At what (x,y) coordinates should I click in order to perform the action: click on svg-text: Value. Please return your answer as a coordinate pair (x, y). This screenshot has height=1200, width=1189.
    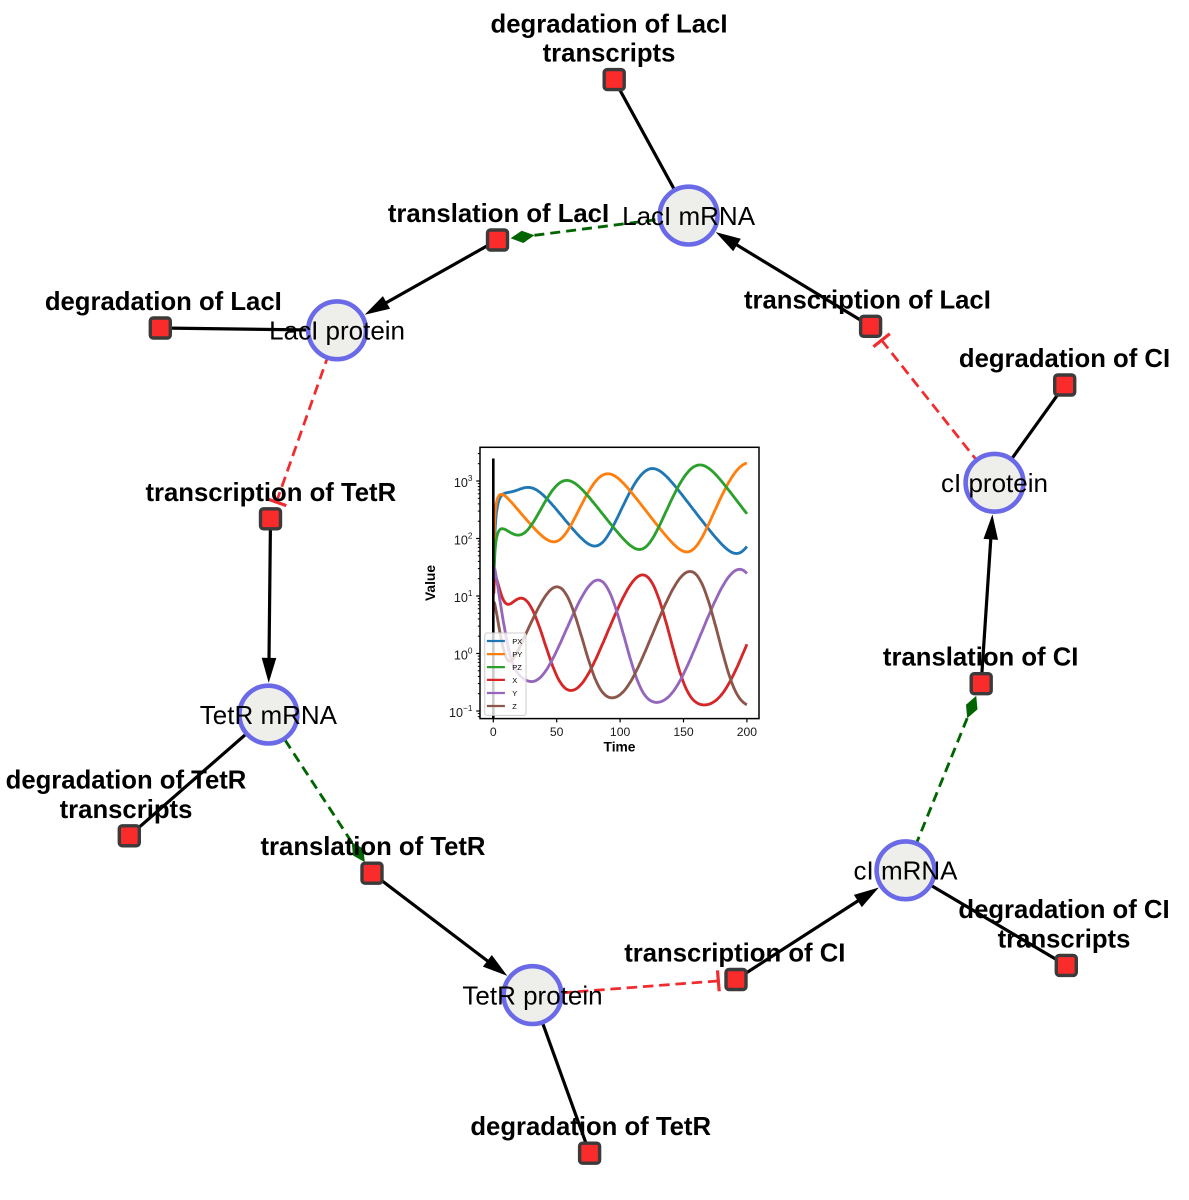
    Looking at the image, I should click on (430, 583).